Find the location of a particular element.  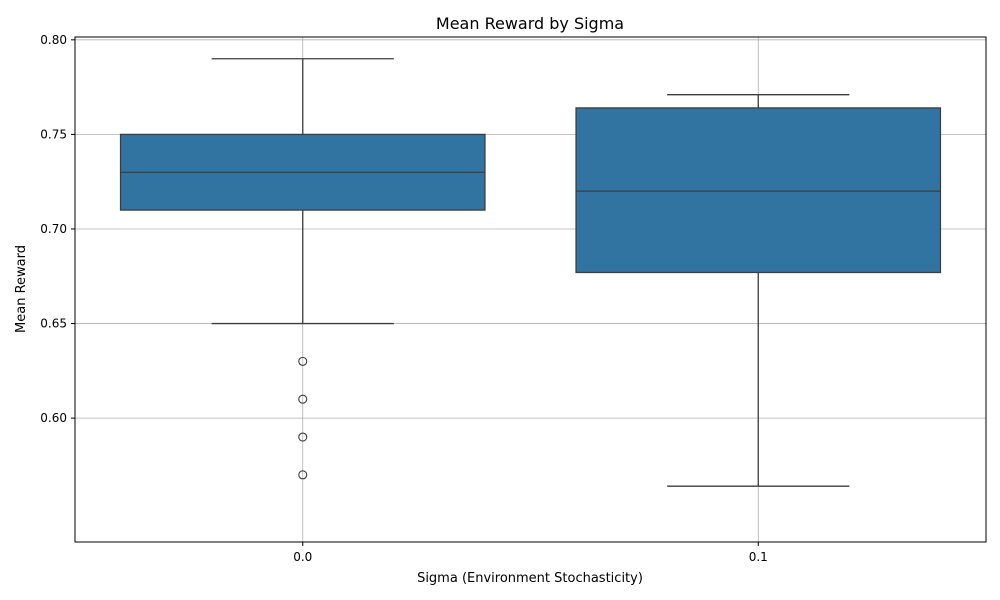

y-tick-label: 0.75 is located at coordinates (53, 134).